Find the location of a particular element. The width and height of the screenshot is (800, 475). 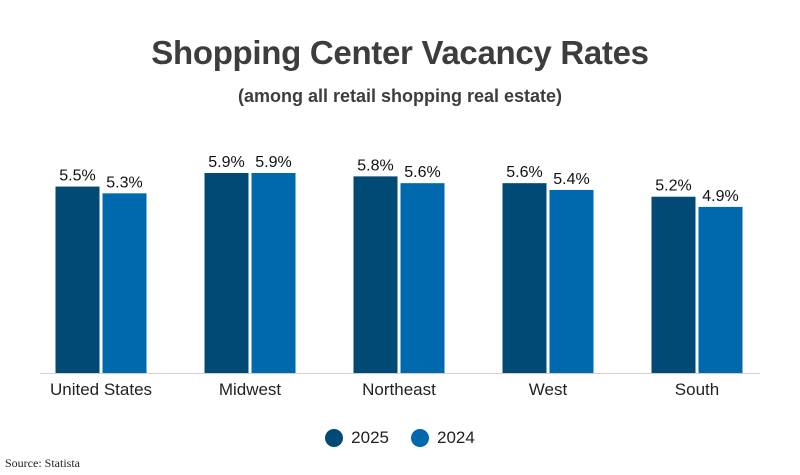

bar-2024-midwest is located at coordinates (273, 273).